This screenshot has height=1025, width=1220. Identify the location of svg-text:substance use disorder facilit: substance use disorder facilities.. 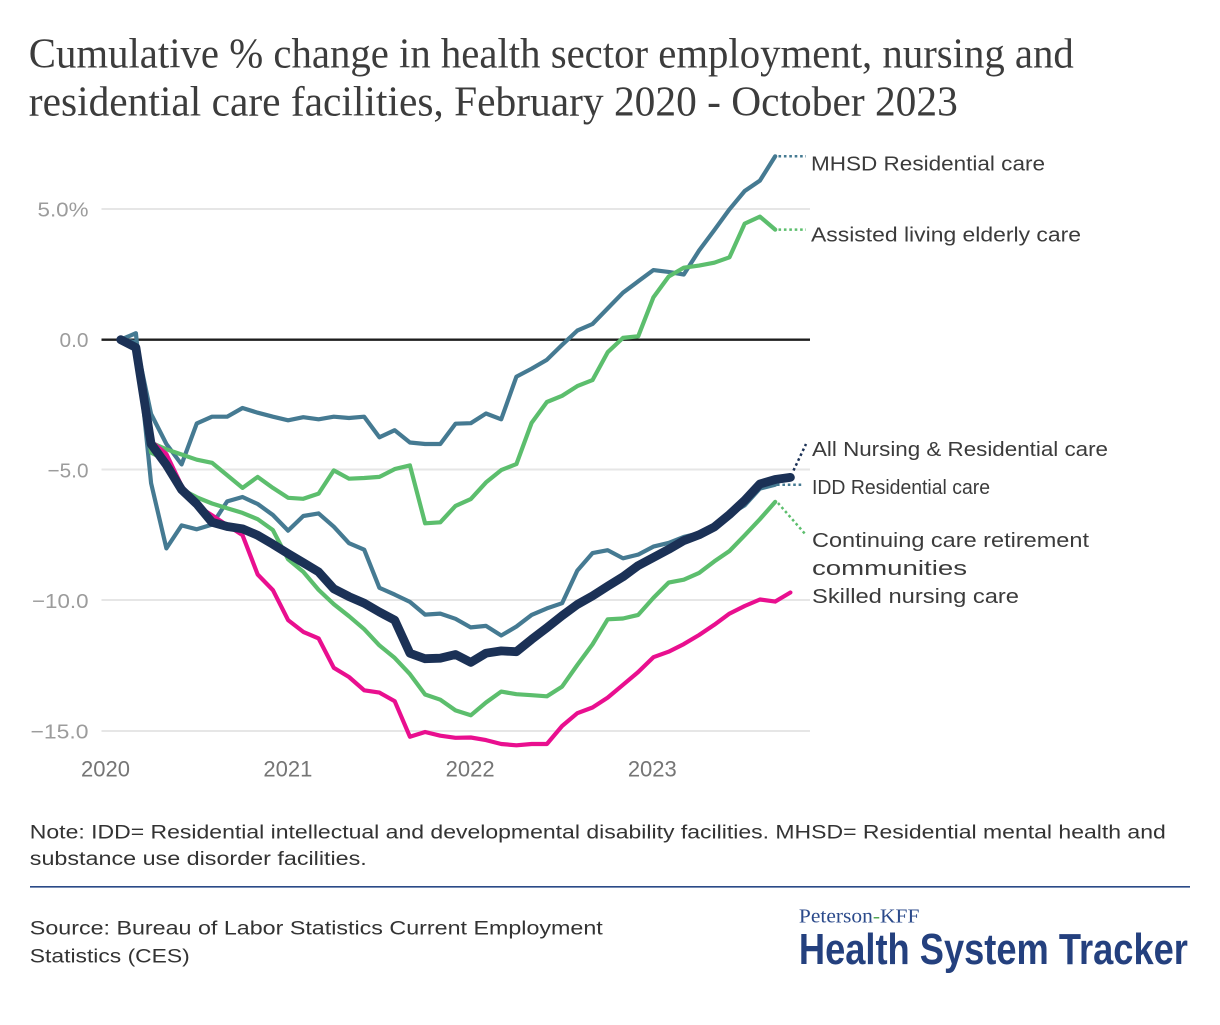
(198, 859).